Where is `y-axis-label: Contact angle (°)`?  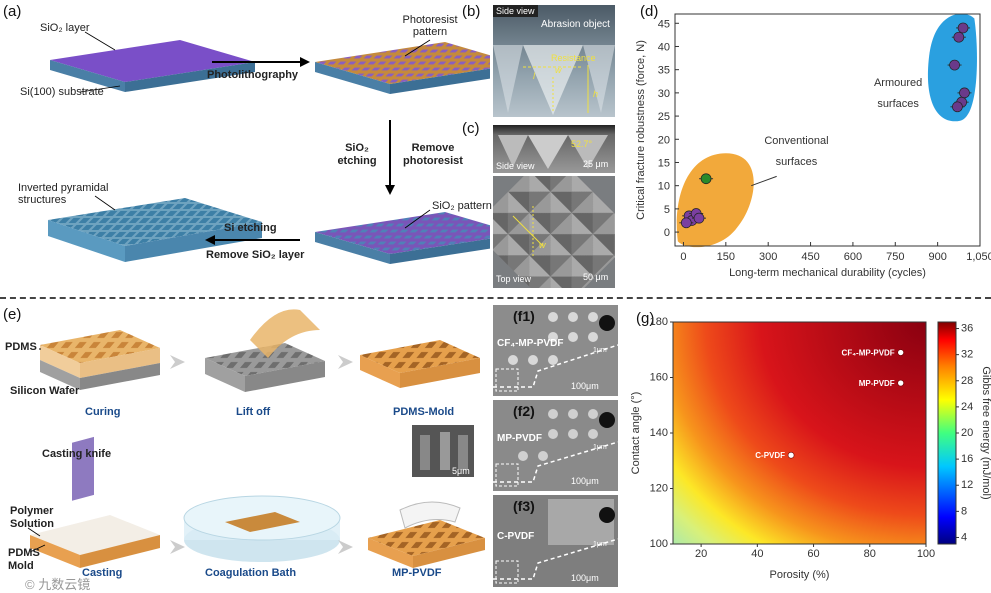
y-axis-label: Contact angle (°) is located at coordinates (636, 433).